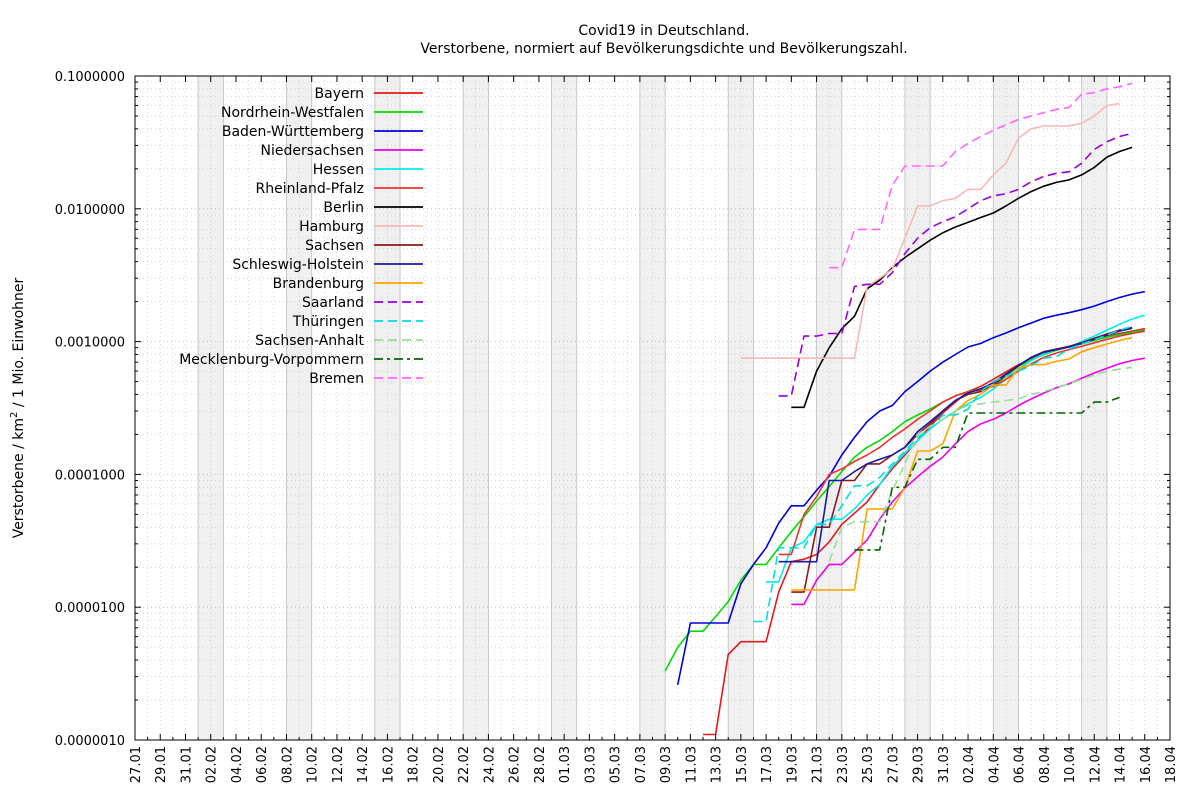 This screenshot has width=1200, height=804. Describe the element at coordinates (969, 764) in the screenshot. I see `x-tick-label: 02.04` at that location.